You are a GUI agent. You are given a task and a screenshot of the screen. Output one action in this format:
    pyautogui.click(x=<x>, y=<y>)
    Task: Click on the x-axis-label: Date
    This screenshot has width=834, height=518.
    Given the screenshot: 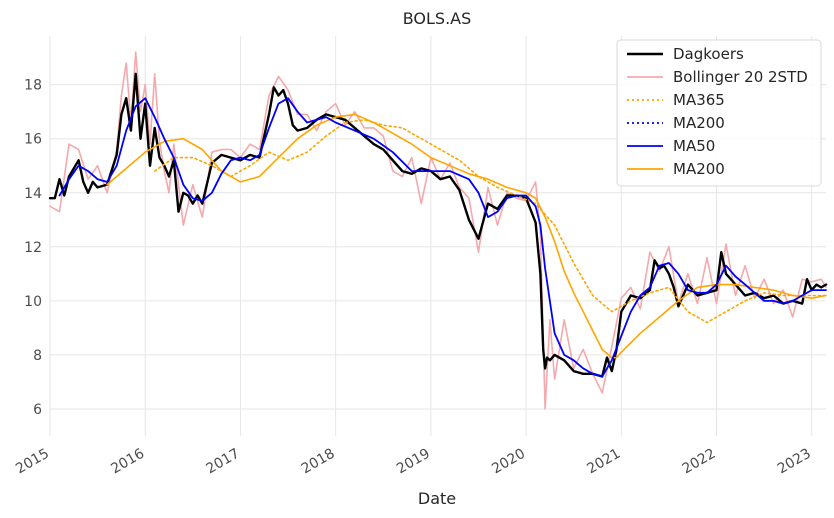 What is the action you would take?
    pyautogui.click(x=437, y=498)
    